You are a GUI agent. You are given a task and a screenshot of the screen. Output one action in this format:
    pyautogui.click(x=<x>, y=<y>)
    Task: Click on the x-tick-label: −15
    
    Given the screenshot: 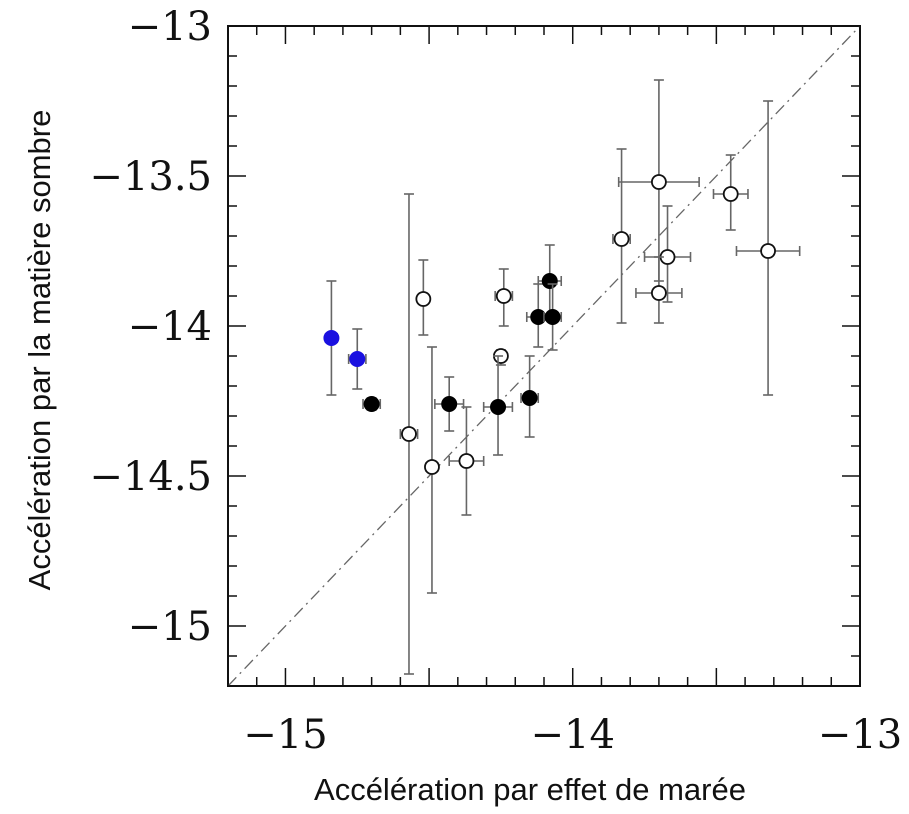 What is the action you would take?
    pyautogui.click(x=285, y=735)
    